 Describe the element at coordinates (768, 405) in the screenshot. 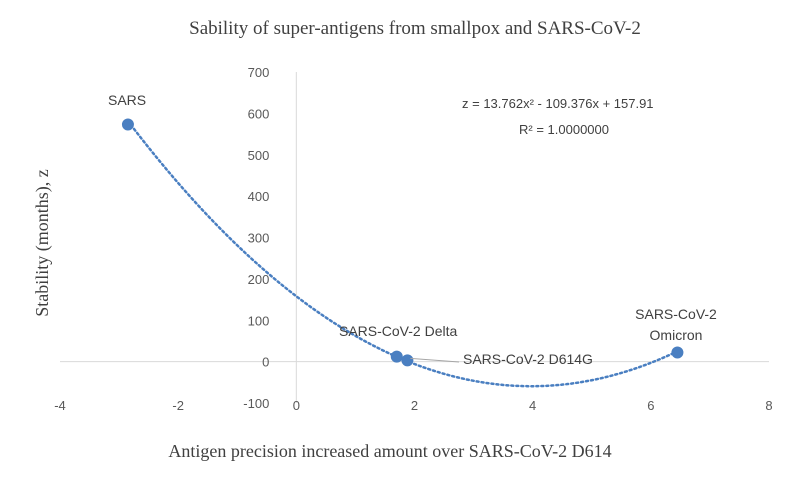

I see `x-tick-label: 8` at that location.